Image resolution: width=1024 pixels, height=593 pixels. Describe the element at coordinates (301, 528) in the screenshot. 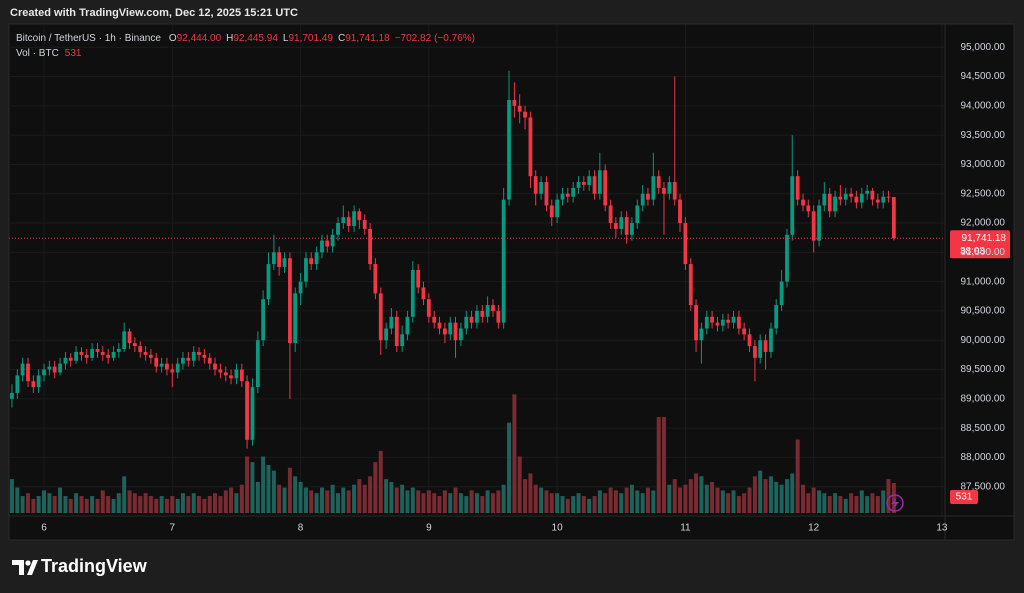

I see `x-tick-label: 8` at that location.